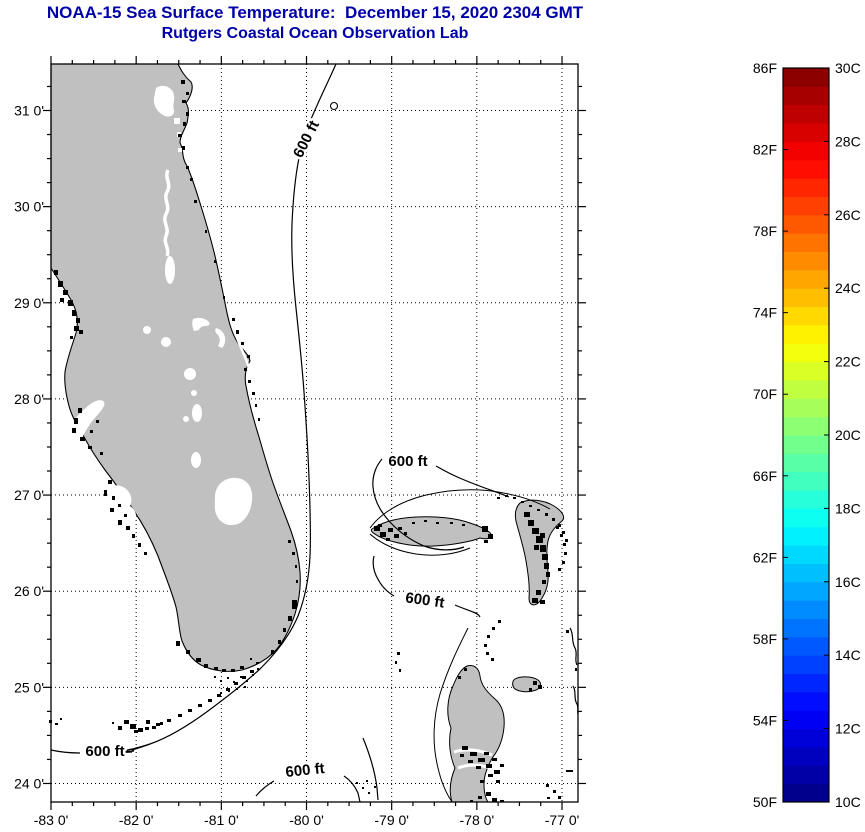  What do you see at coordinates (848, 802) in the screenshot?
I see `colorbar-celsius-label: 10C` at bounding box center [848, 802].